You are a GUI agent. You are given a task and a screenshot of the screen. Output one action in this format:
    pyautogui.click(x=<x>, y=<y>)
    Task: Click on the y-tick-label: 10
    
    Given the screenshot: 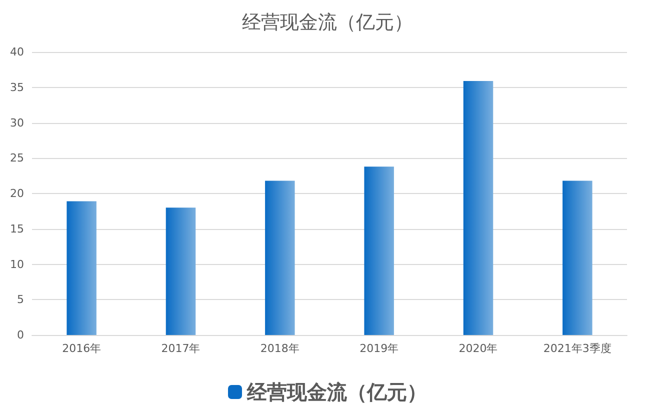 What is the action you would take?
    pyautogui.click(x=17, y=264)
    